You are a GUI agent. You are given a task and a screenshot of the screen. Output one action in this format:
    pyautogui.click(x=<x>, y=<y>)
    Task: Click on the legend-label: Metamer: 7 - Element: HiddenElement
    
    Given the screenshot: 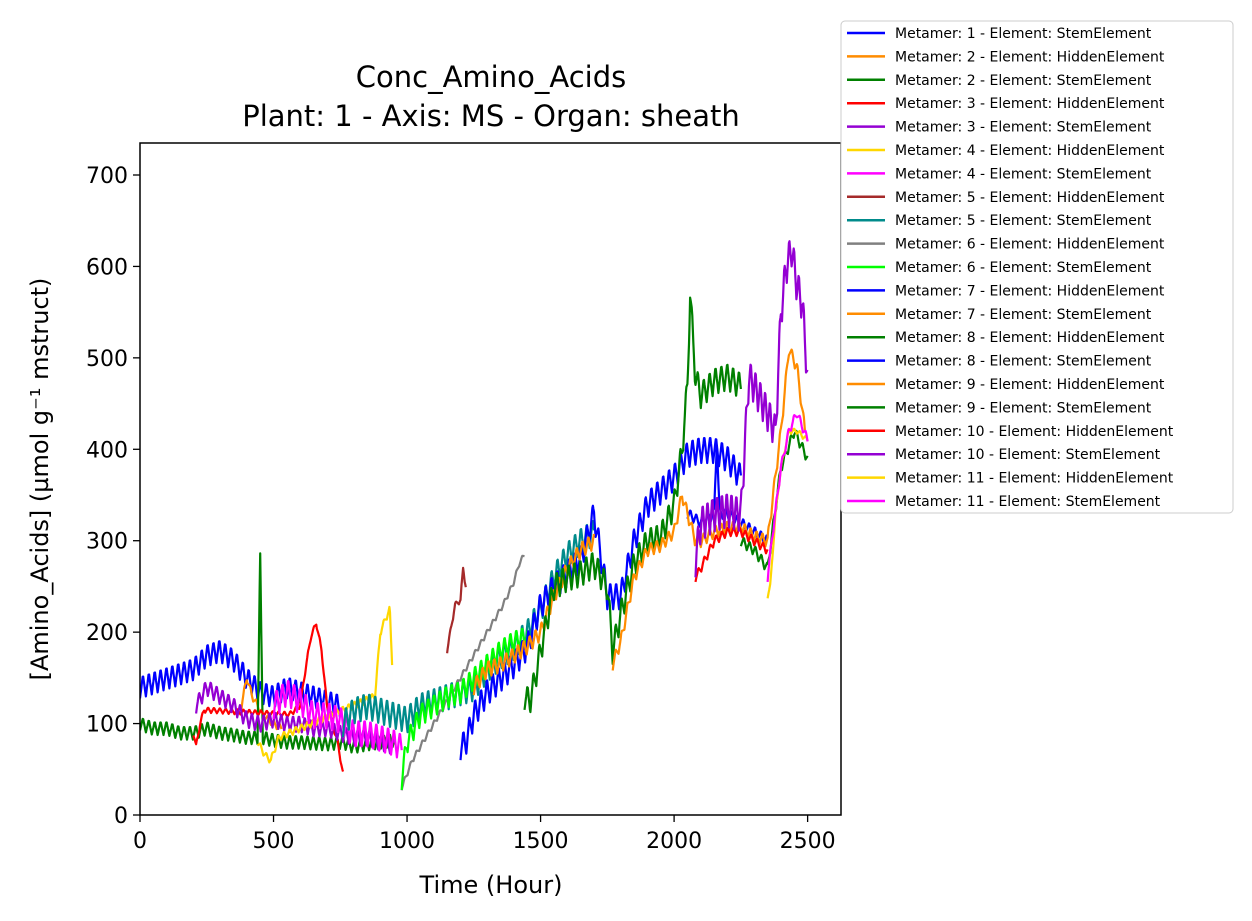 What is the action you would take?
    pyautogui.click(x=1030, y=291)
    